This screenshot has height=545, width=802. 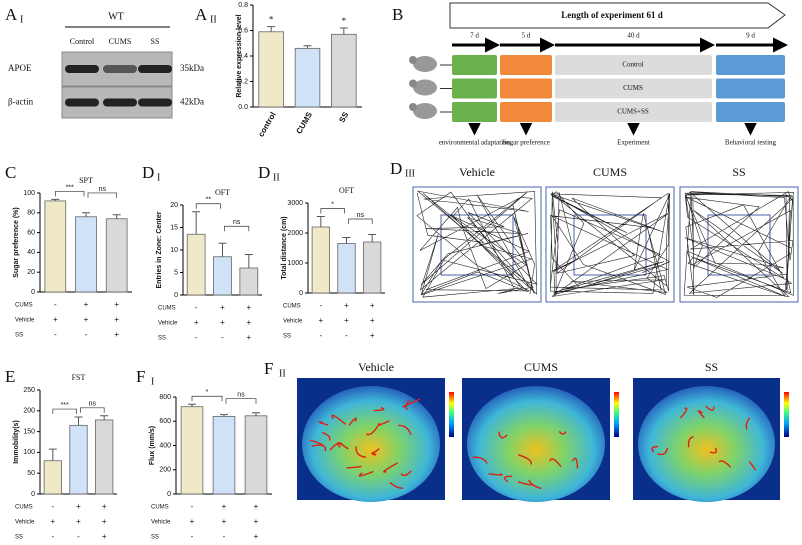 What do you see at coordinates (207, 392) in the screenshot?
I see `significance-label: *` at bounding box center [207, 392].